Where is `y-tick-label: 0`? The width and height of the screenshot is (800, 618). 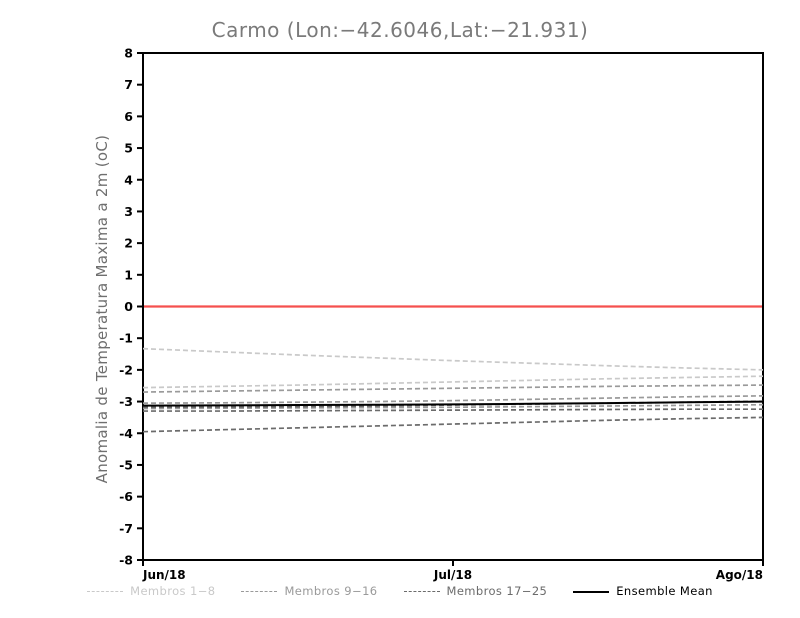
y-tick-label: 0 is located at coordinates (128, 306).